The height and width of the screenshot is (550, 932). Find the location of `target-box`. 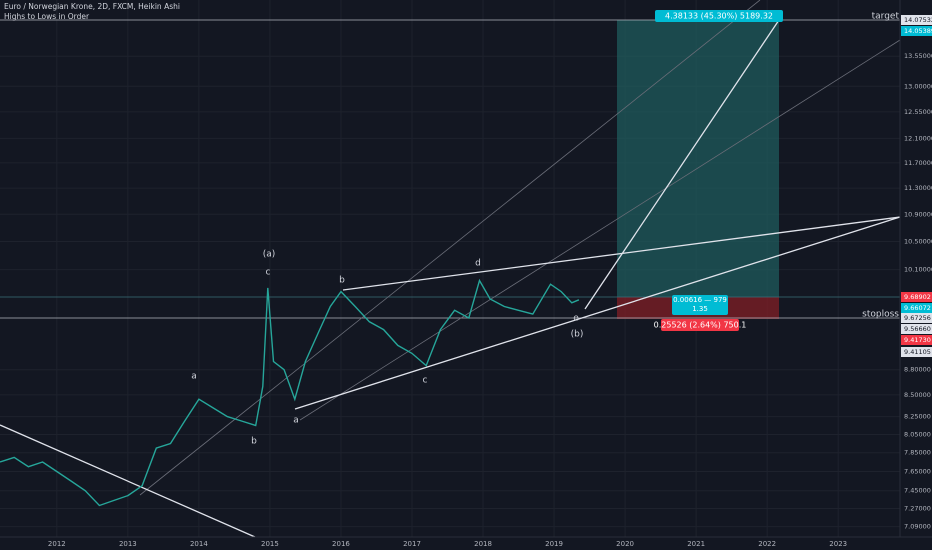

target-box is located at coordinates (719, 16).